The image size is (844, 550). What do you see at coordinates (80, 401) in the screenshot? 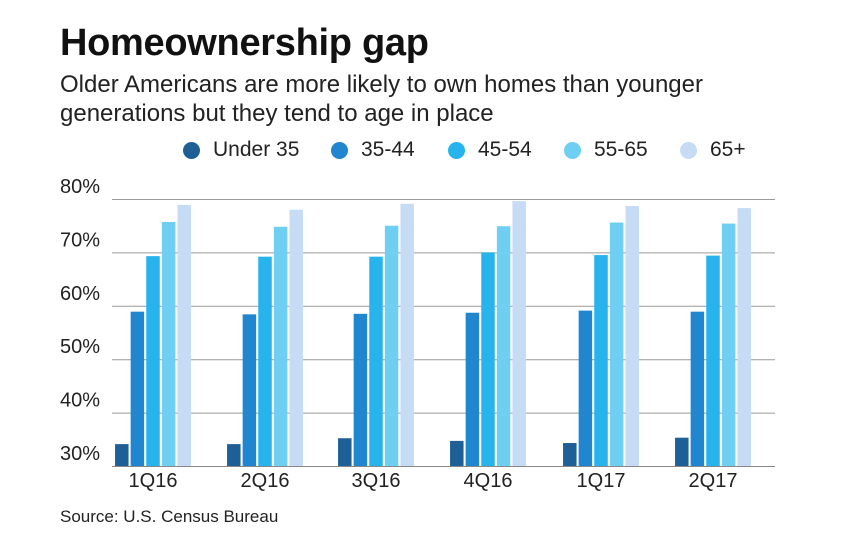
I see `y-tick-label: 40%` at bounding box center [80, 401].